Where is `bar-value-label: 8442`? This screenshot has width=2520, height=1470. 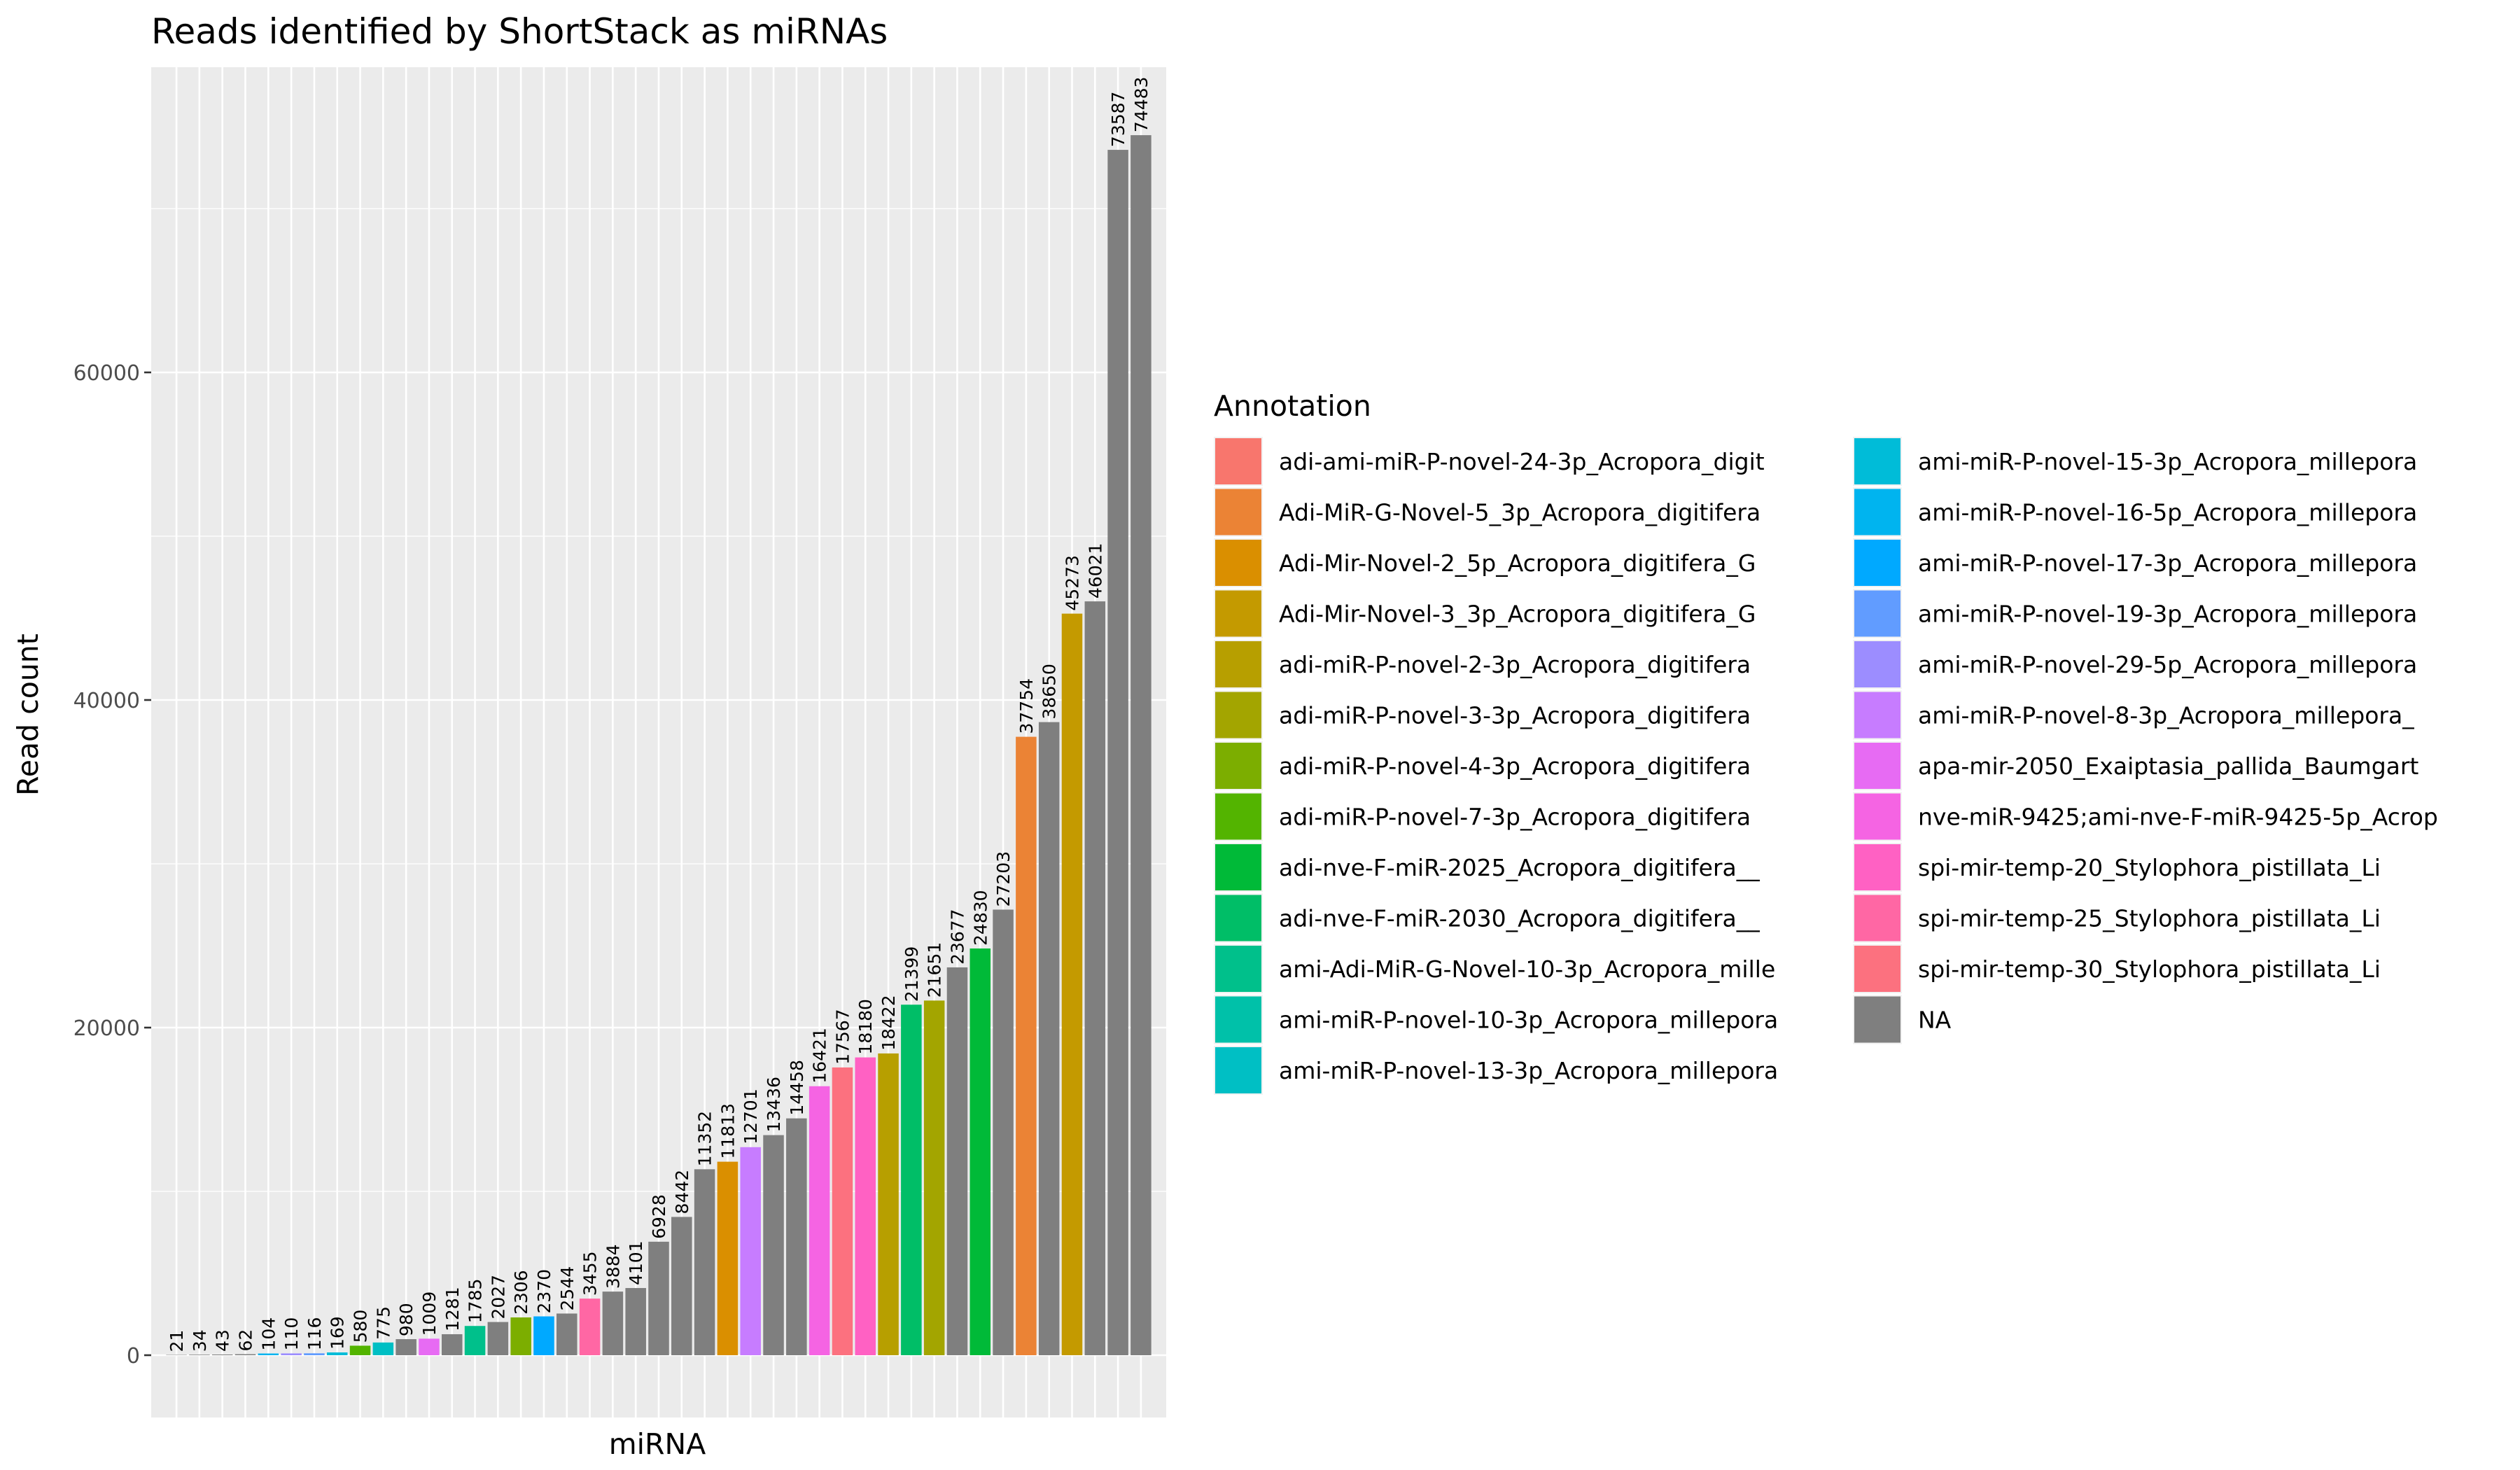 bar-value-label: 8442 is located at coordinates (682, 1192).